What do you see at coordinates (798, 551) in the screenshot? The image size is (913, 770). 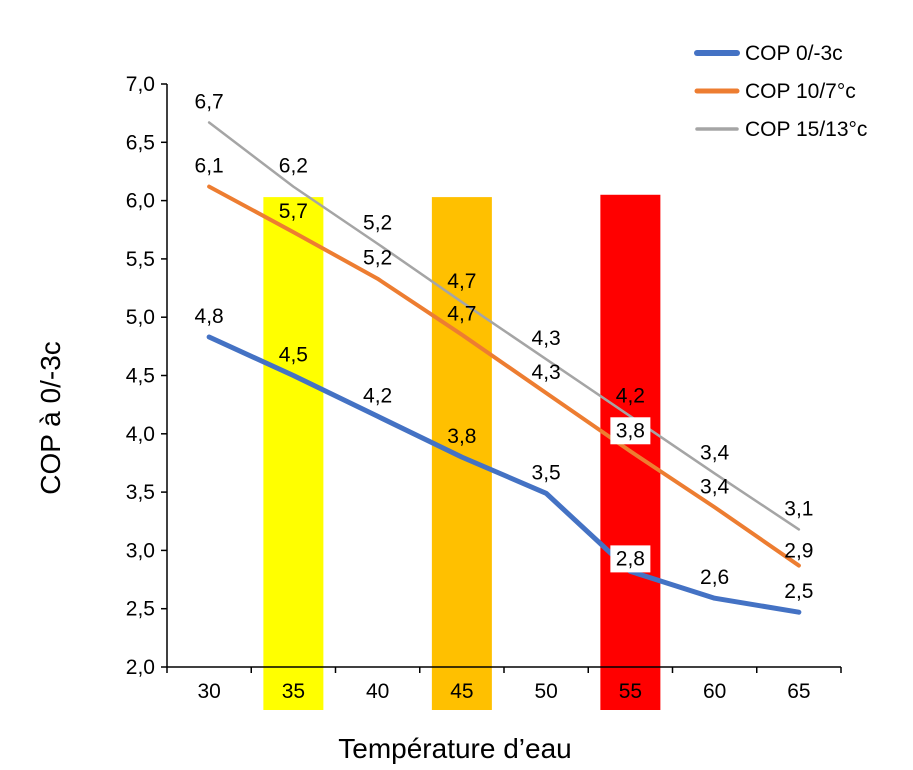 I see `data-label: 2,9` at bounding box center [798, 551].